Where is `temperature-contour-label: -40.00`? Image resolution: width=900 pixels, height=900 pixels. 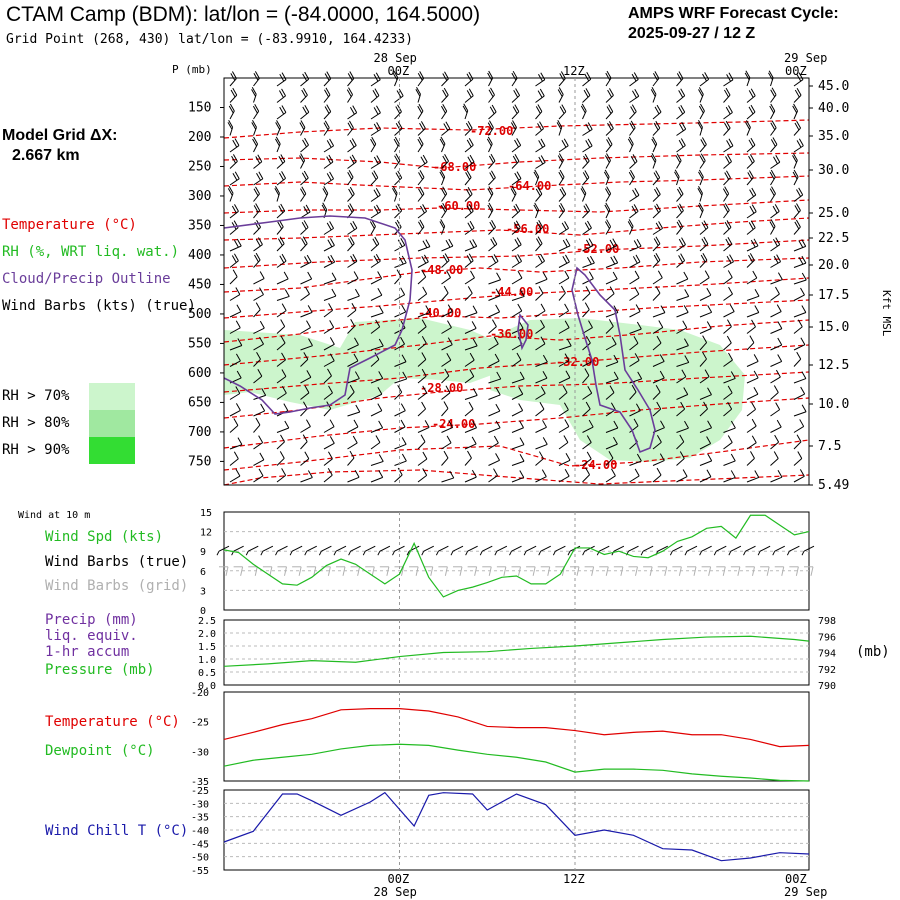 temperature-contour-label: -40.00 is located at coordinates (439, 313).